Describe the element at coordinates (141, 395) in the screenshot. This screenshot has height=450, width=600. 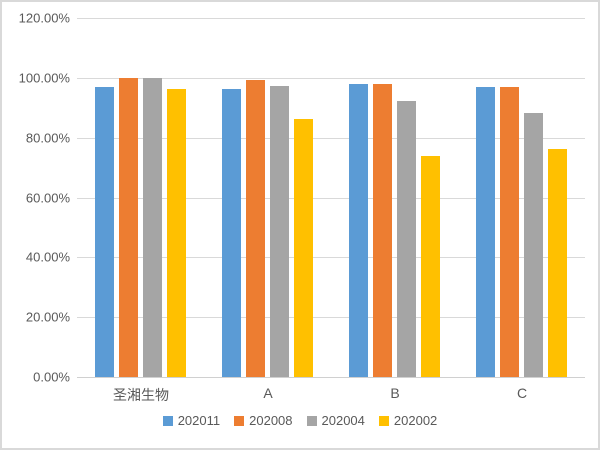
I see `x-category-label-圣湘生物: 圣湘生物` at that location.